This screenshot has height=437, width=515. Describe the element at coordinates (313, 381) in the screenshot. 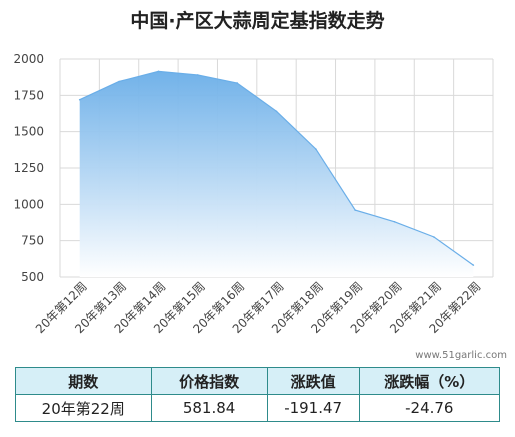

I see `header-change-value: 涨跌值` at that location.